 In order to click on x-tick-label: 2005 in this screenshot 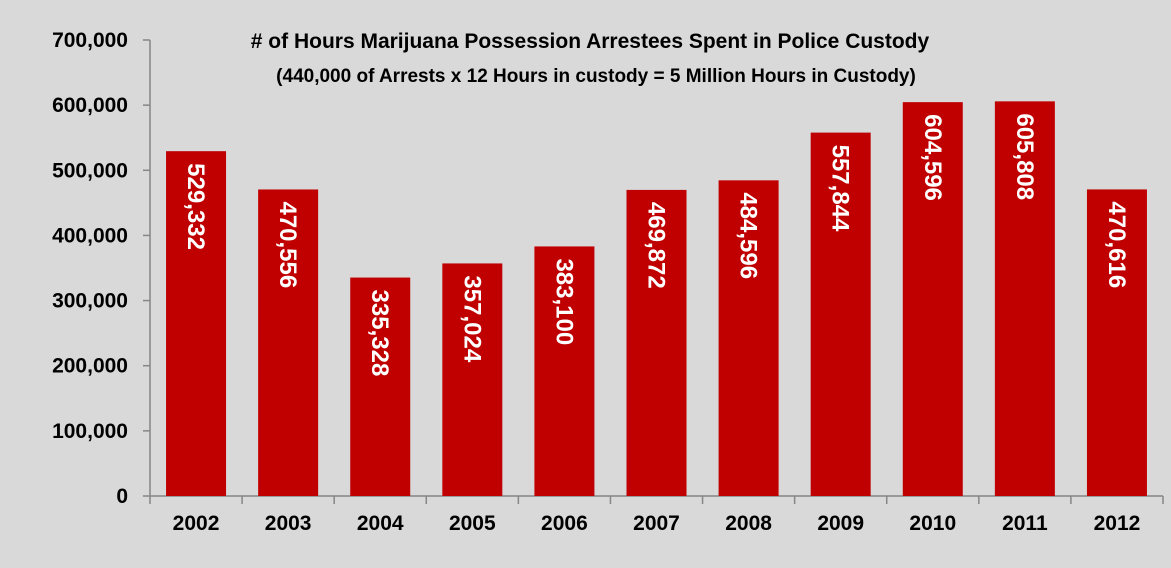, I will do `click(472, 523)`.